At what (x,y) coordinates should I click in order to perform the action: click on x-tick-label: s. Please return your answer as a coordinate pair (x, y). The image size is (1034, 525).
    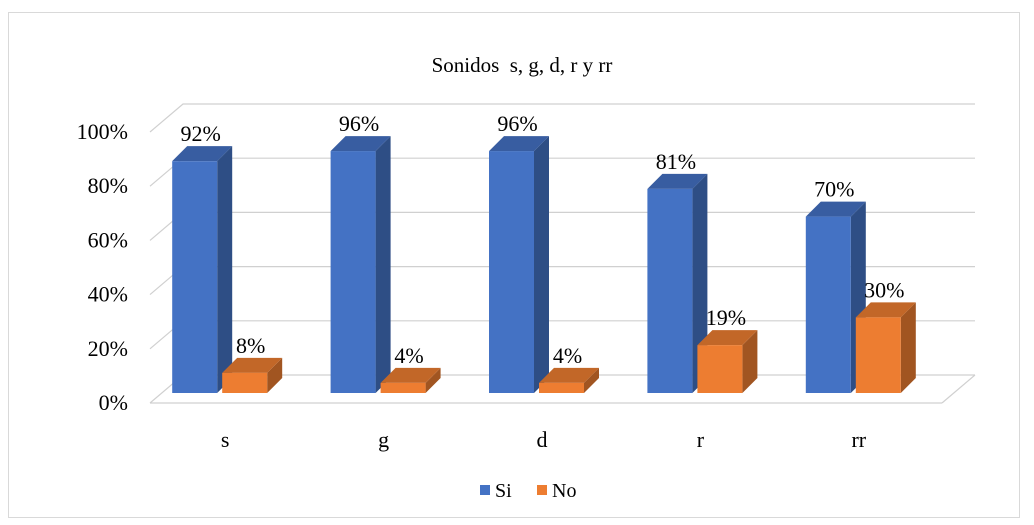
    Looking at the image, I should click on (225, 439).